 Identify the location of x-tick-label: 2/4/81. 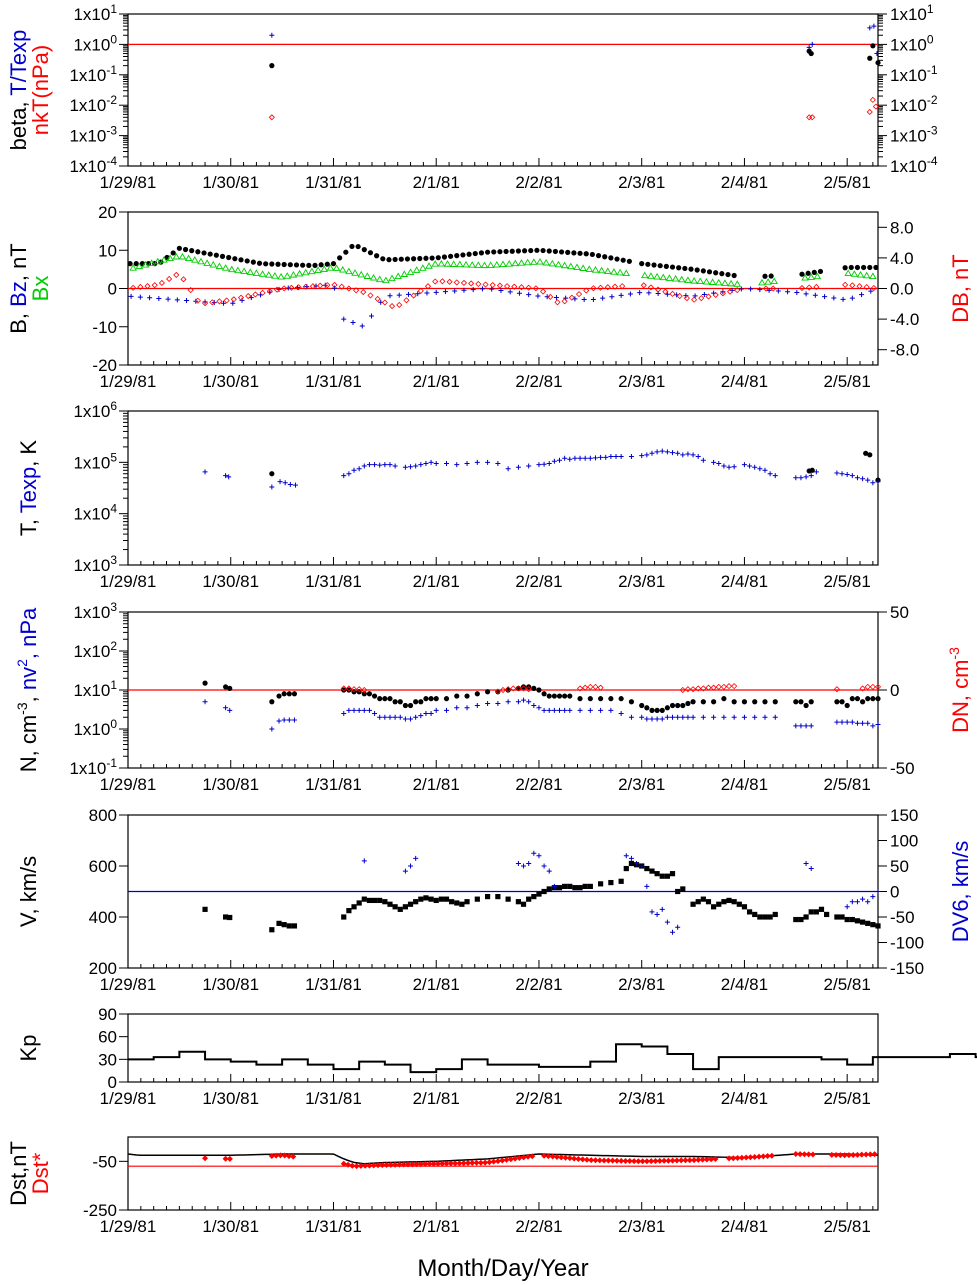
(744, 182).